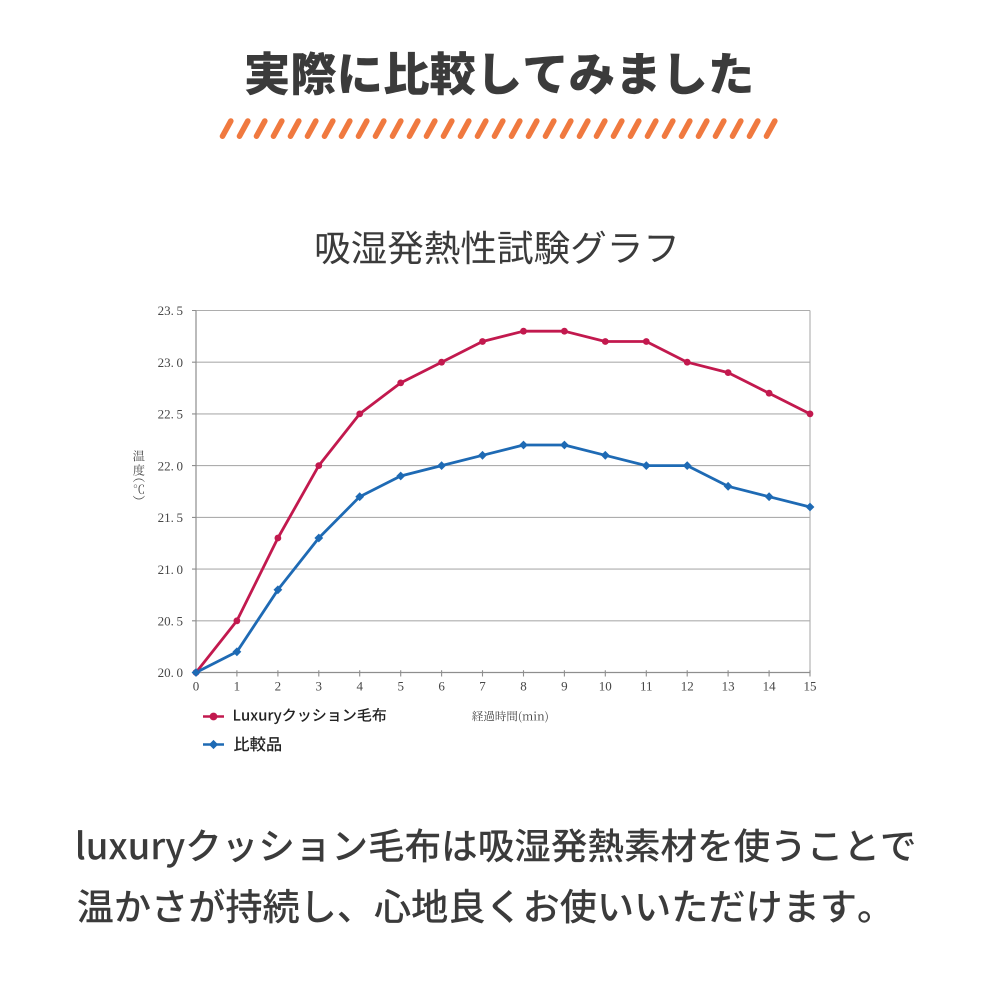  I want to click on svg-text: 21. 5, so click(170, 517).